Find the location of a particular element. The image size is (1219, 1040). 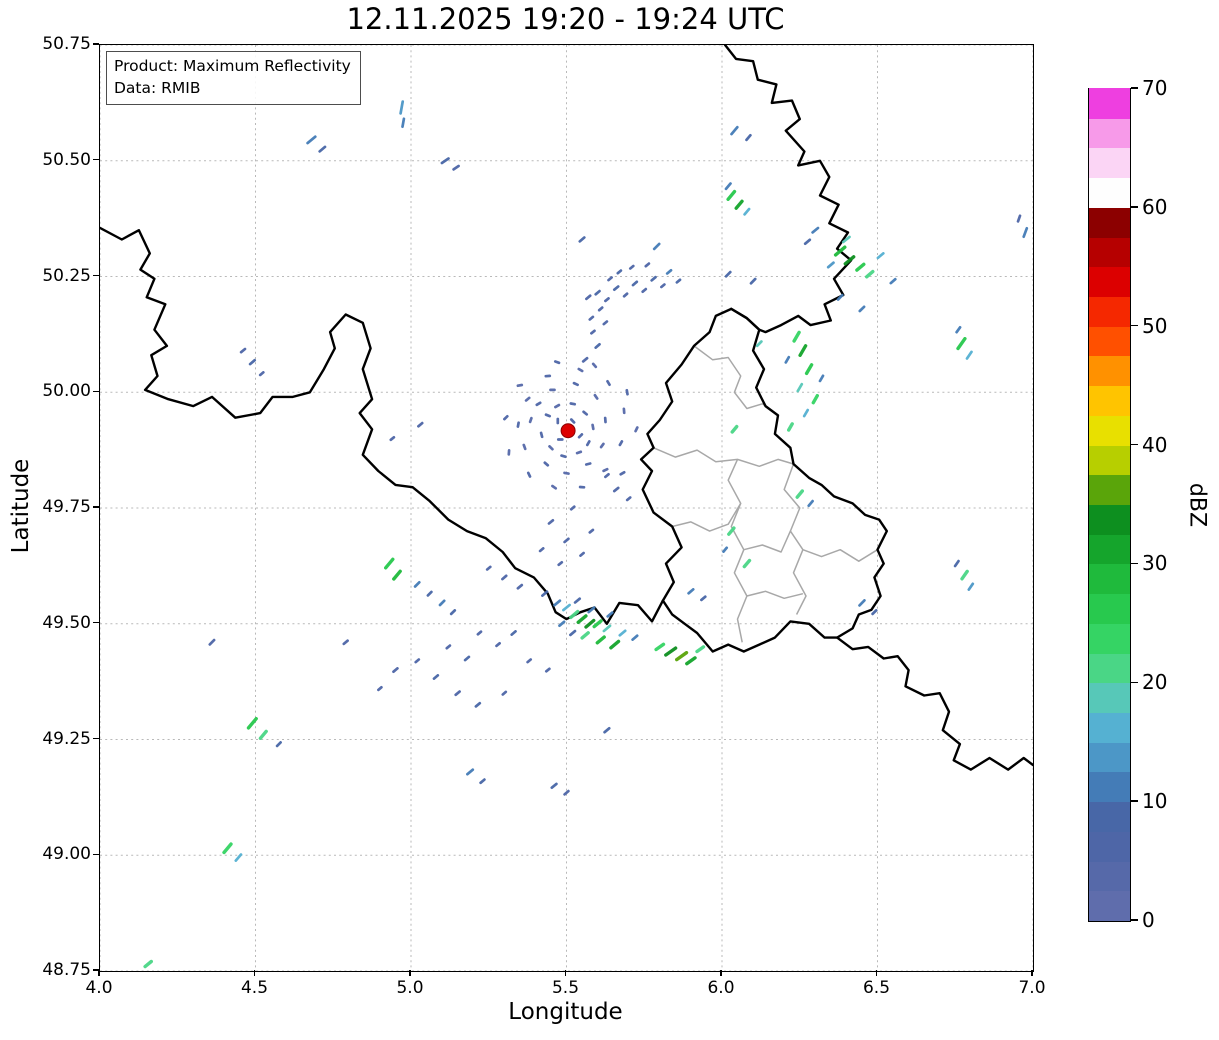

colorbar-tick-label: 60 is located at coordinates (1155, 206).